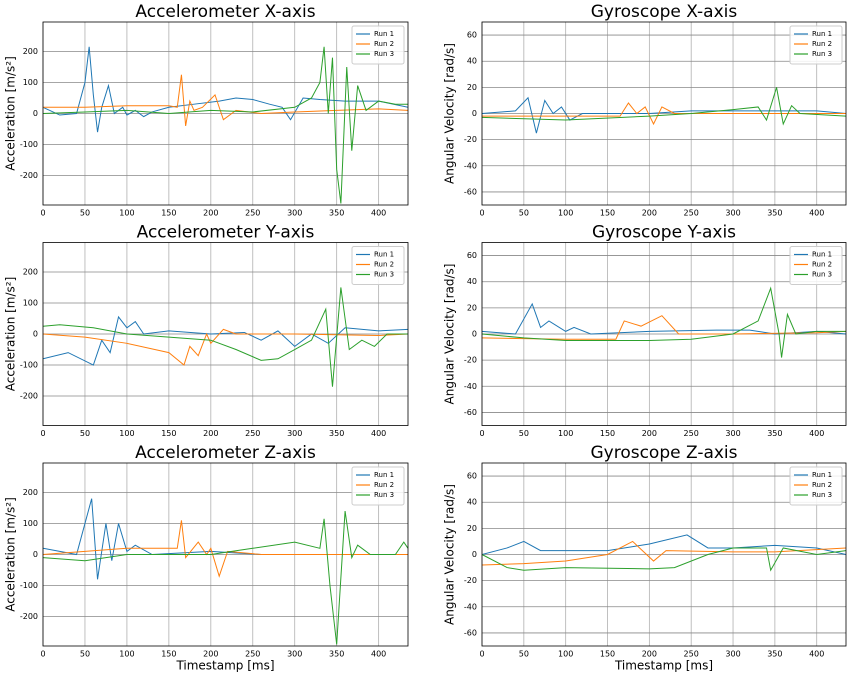 This screenshot has height=676, width=850. What do you see at coordinates (225, 12) in the screenshot?
I see `chart-title: Accelerometer X-axis` at bounding box center [225, 12].